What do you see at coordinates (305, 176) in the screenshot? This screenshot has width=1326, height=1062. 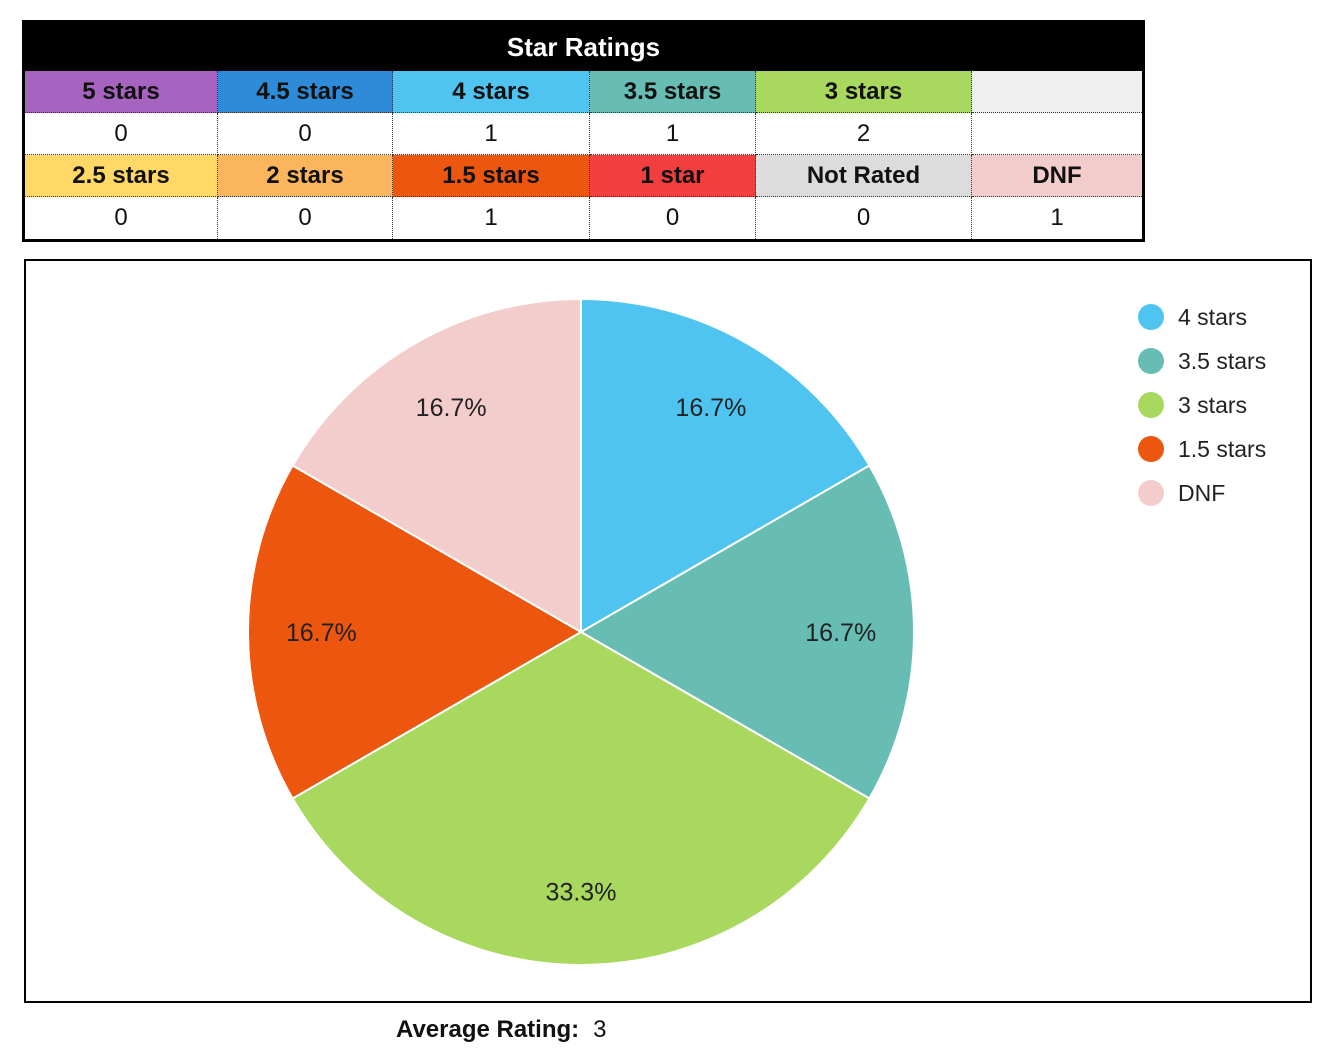 I see `rating-header: 2 stars` at bounding box center [305, 176].